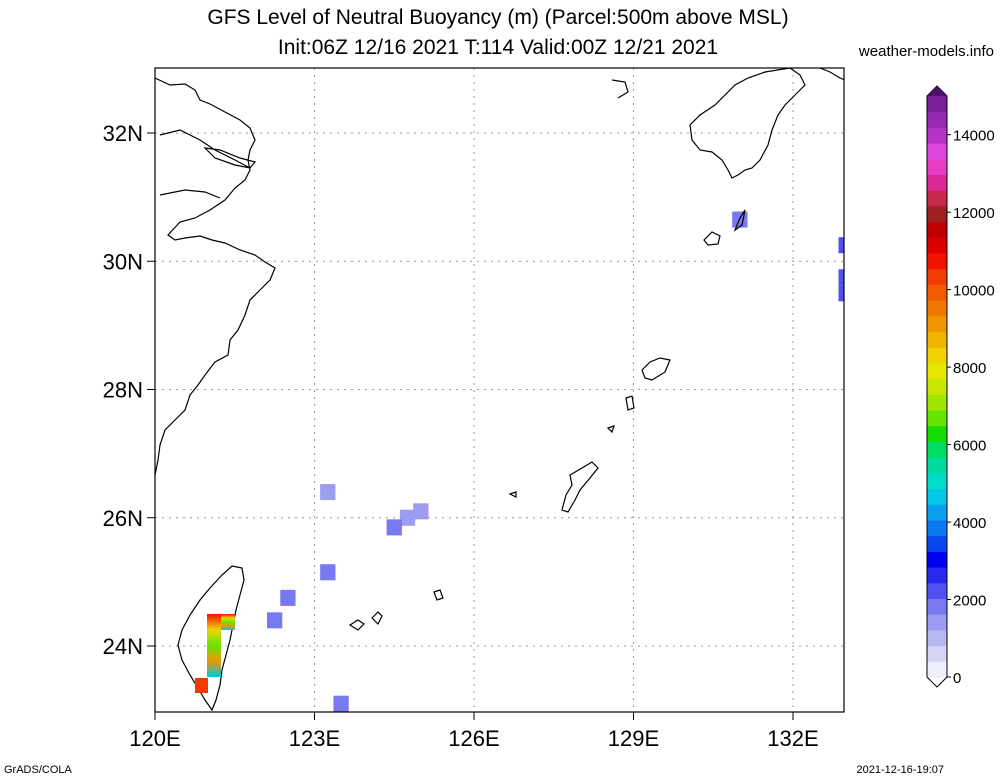  I want to click on lon-tick-label: 126E, so click(473, 738).